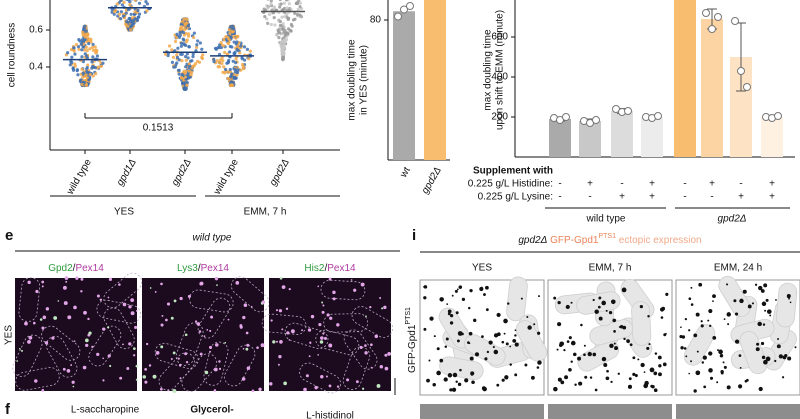 This screenshot has height=419, width=800. What do you see at coordinates (12, 55) in the screenshot?
I see `y-axis-label: cell roundness` at bounding box center [12, 55].